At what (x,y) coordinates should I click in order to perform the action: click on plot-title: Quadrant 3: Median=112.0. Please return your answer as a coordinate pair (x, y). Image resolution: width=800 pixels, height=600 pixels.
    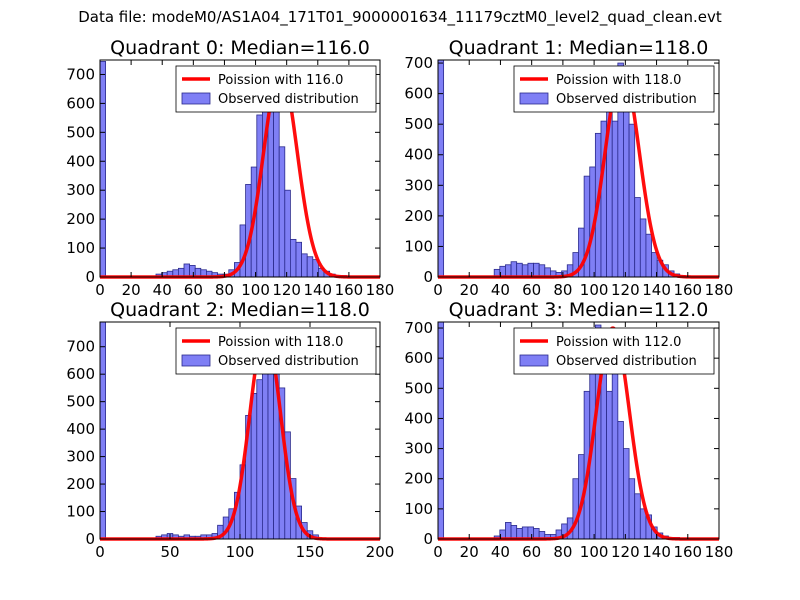
    Looking at the image, I should click on (579, 310).